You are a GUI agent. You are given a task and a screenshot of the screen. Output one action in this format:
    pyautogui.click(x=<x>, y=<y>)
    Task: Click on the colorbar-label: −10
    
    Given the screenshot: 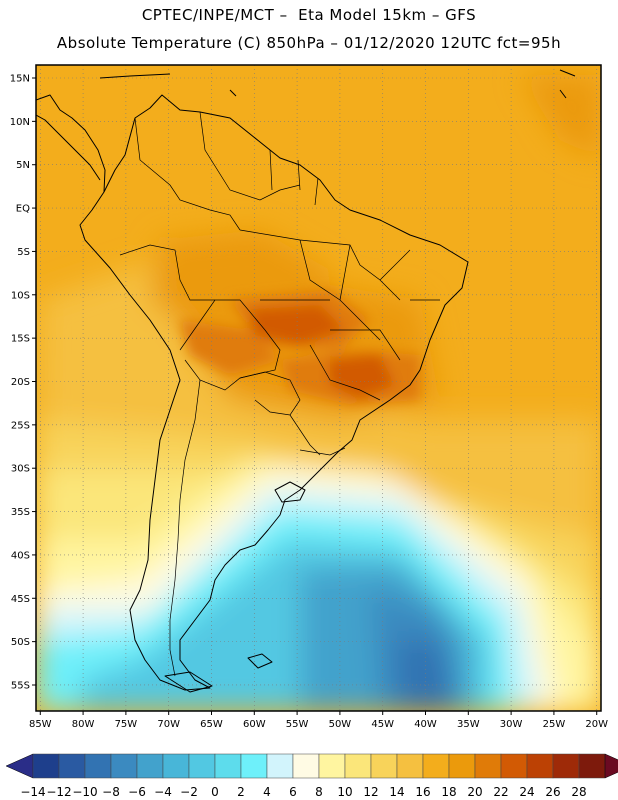 What is the action you would take?
    pyautogui.click(x=84, y=792)
    